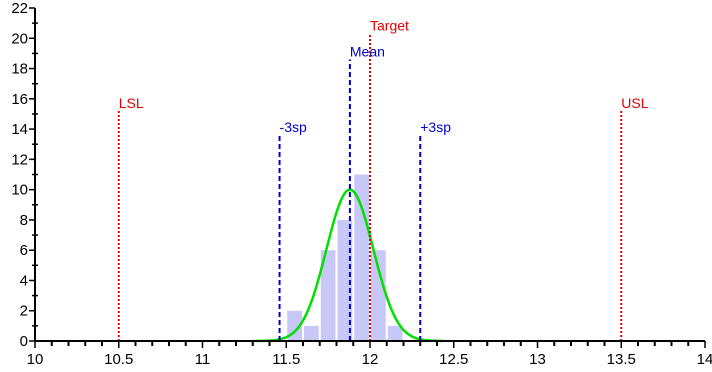  I want to click on normal-curve, so click(350, 265).